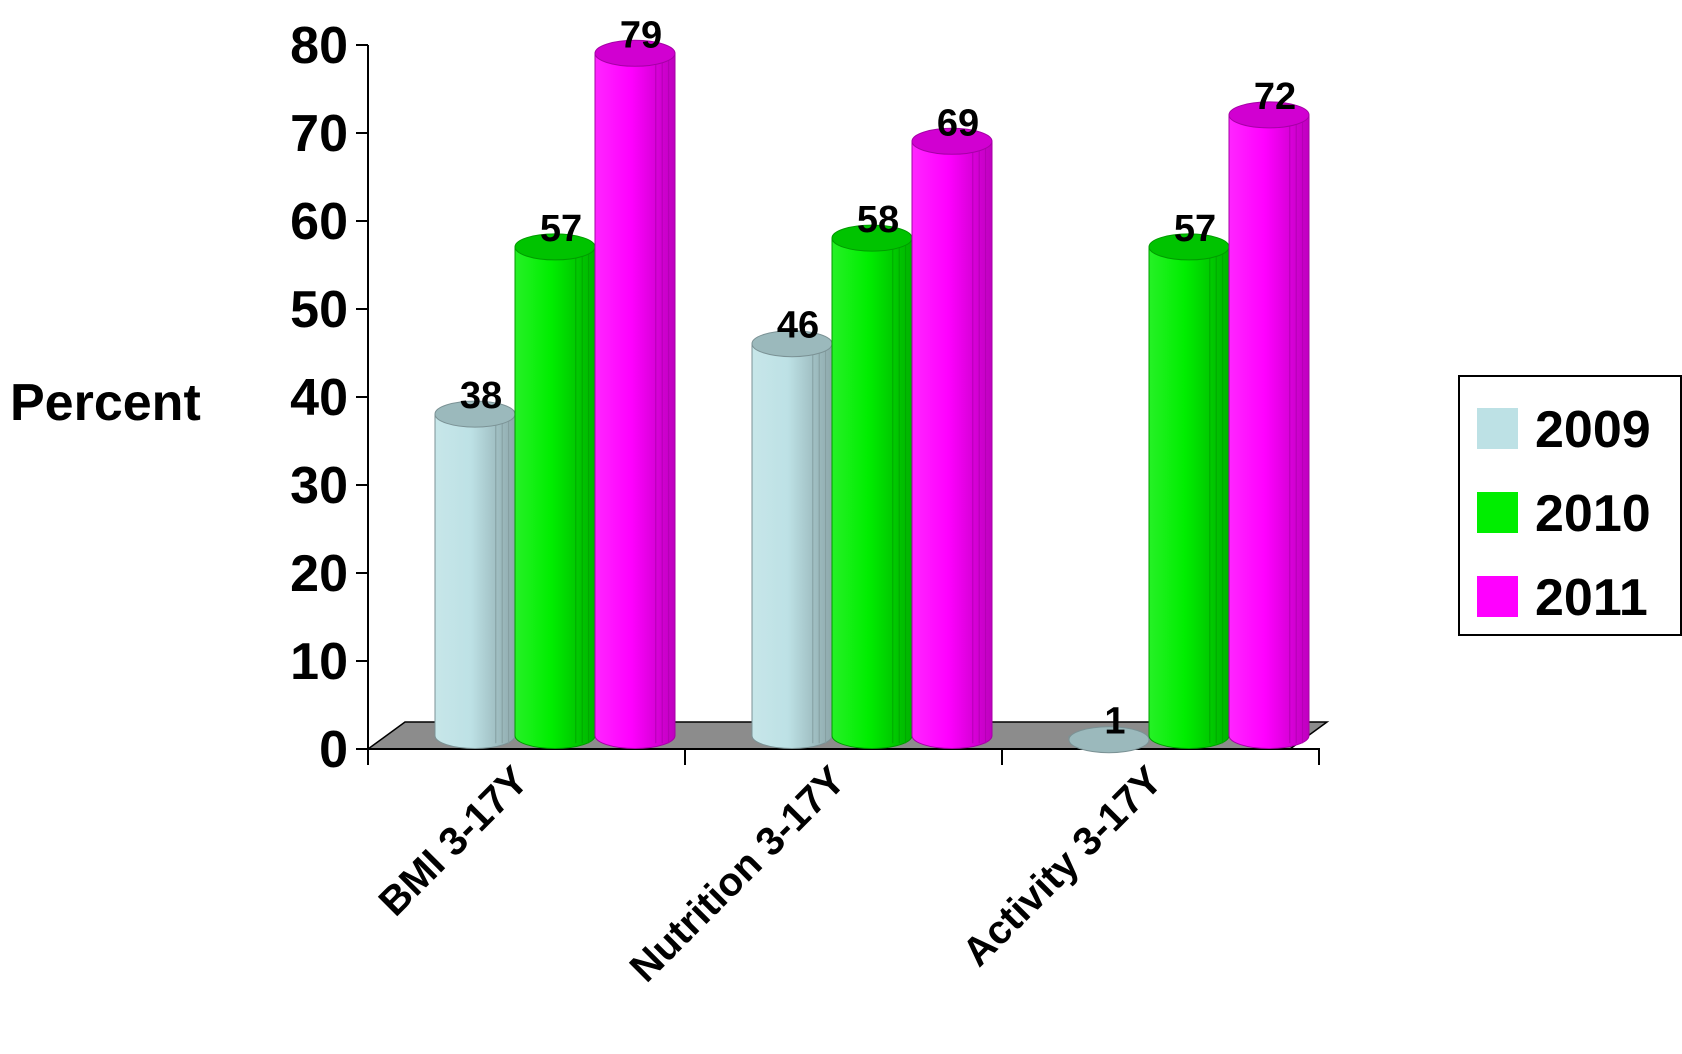 The height and width of the screenshot is (1054, 1682). What do you see at coordinates (1593, 430) in the screenshot?
I see `legend-label-2009: 2009` at bounding box center [1593, 430].